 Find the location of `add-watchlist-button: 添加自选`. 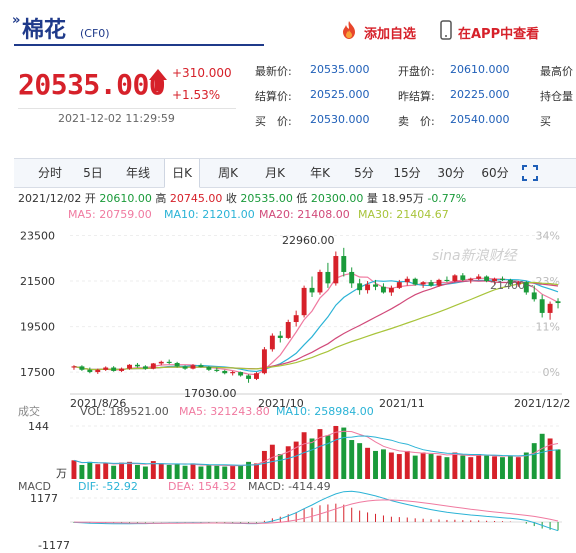

add-watchlist-button: 添加自选 is located at coordinates (378, 32).